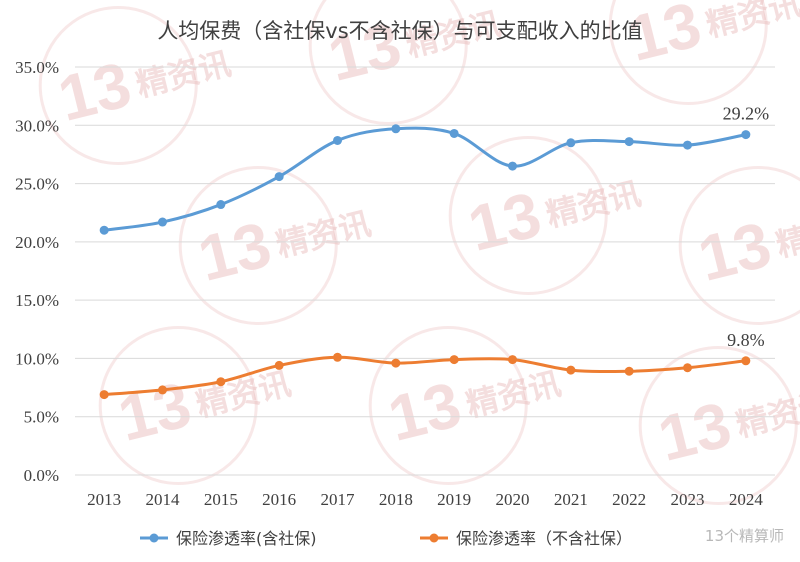 The image size is (800, 562). What do you see at coordinates (396, 499) in the screenshot?
I see `x-tick-label: 2018` at bounding box center [396, 499].